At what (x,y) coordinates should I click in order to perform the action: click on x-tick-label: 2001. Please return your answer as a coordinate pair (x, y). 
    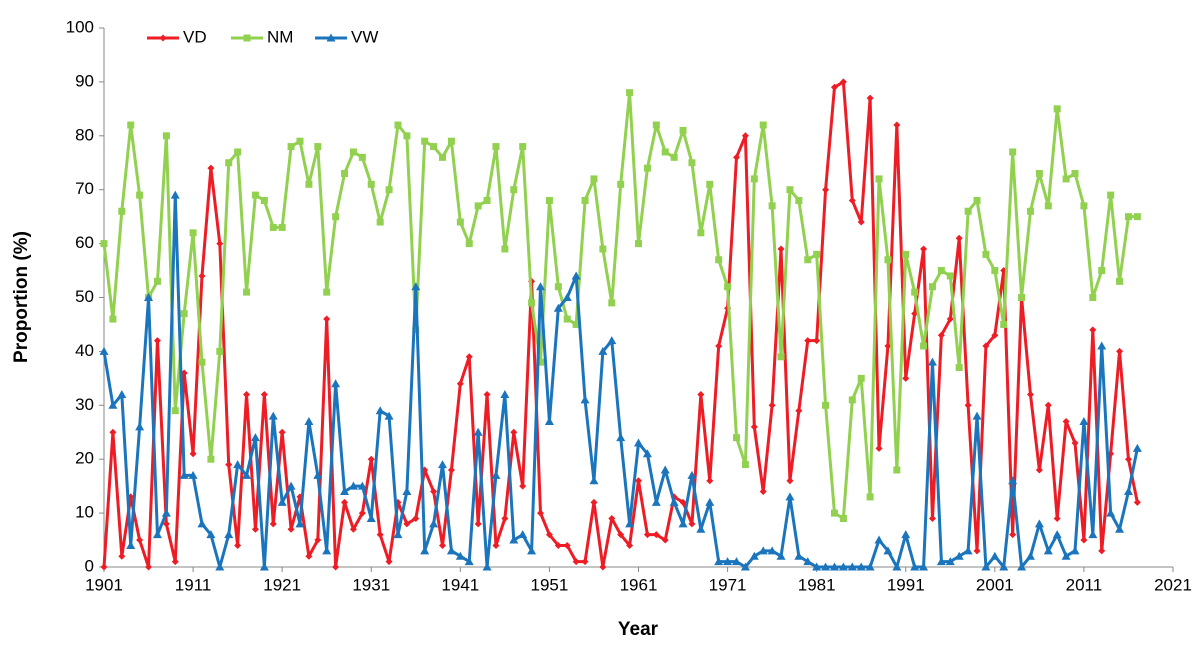
    Looking at the image, I should click on (995, 584).